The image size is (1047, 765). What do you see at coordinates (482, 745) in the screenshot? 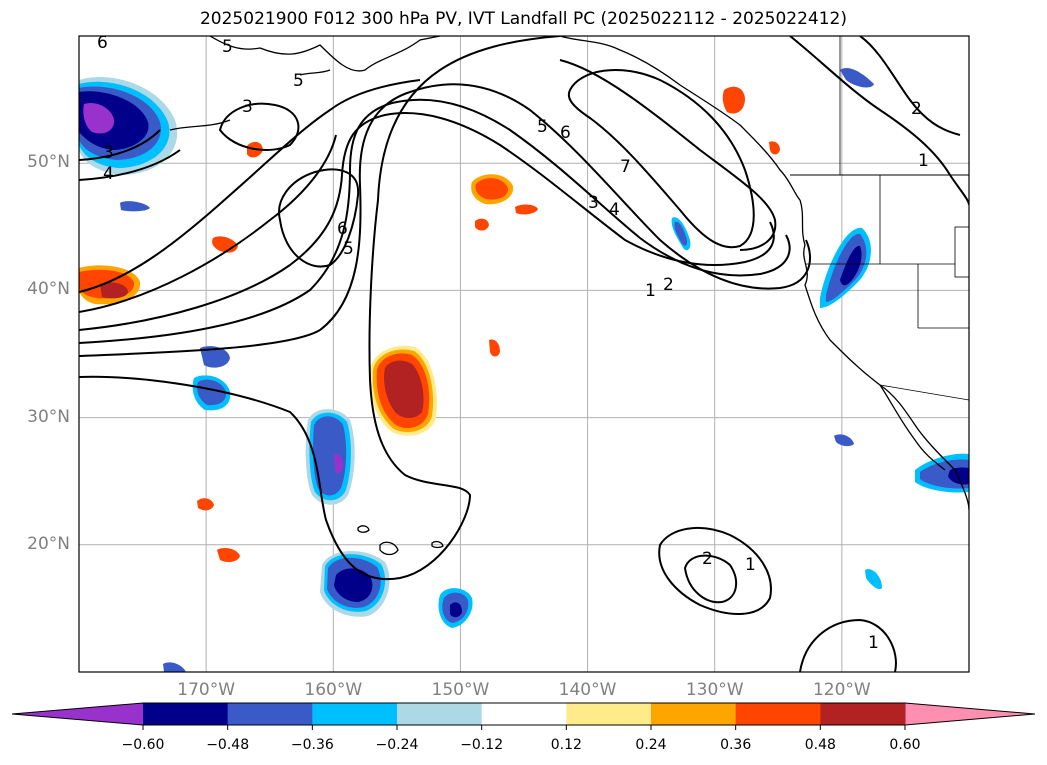
I see `colorbar-tick-label: −0.12` at bounding box center [482, 745].